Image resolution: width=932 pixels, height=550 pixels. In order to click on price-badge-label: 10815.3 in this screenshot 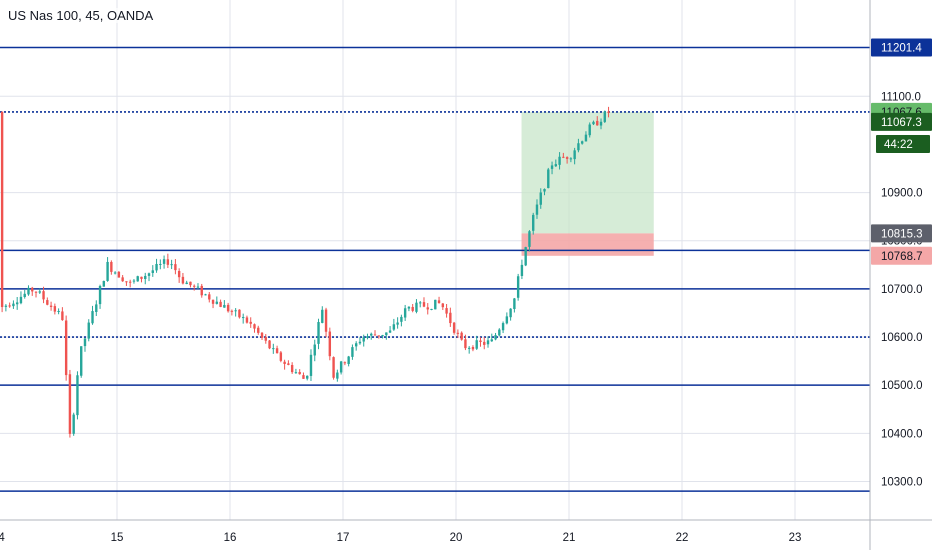, I will do `click(902, 234)`.